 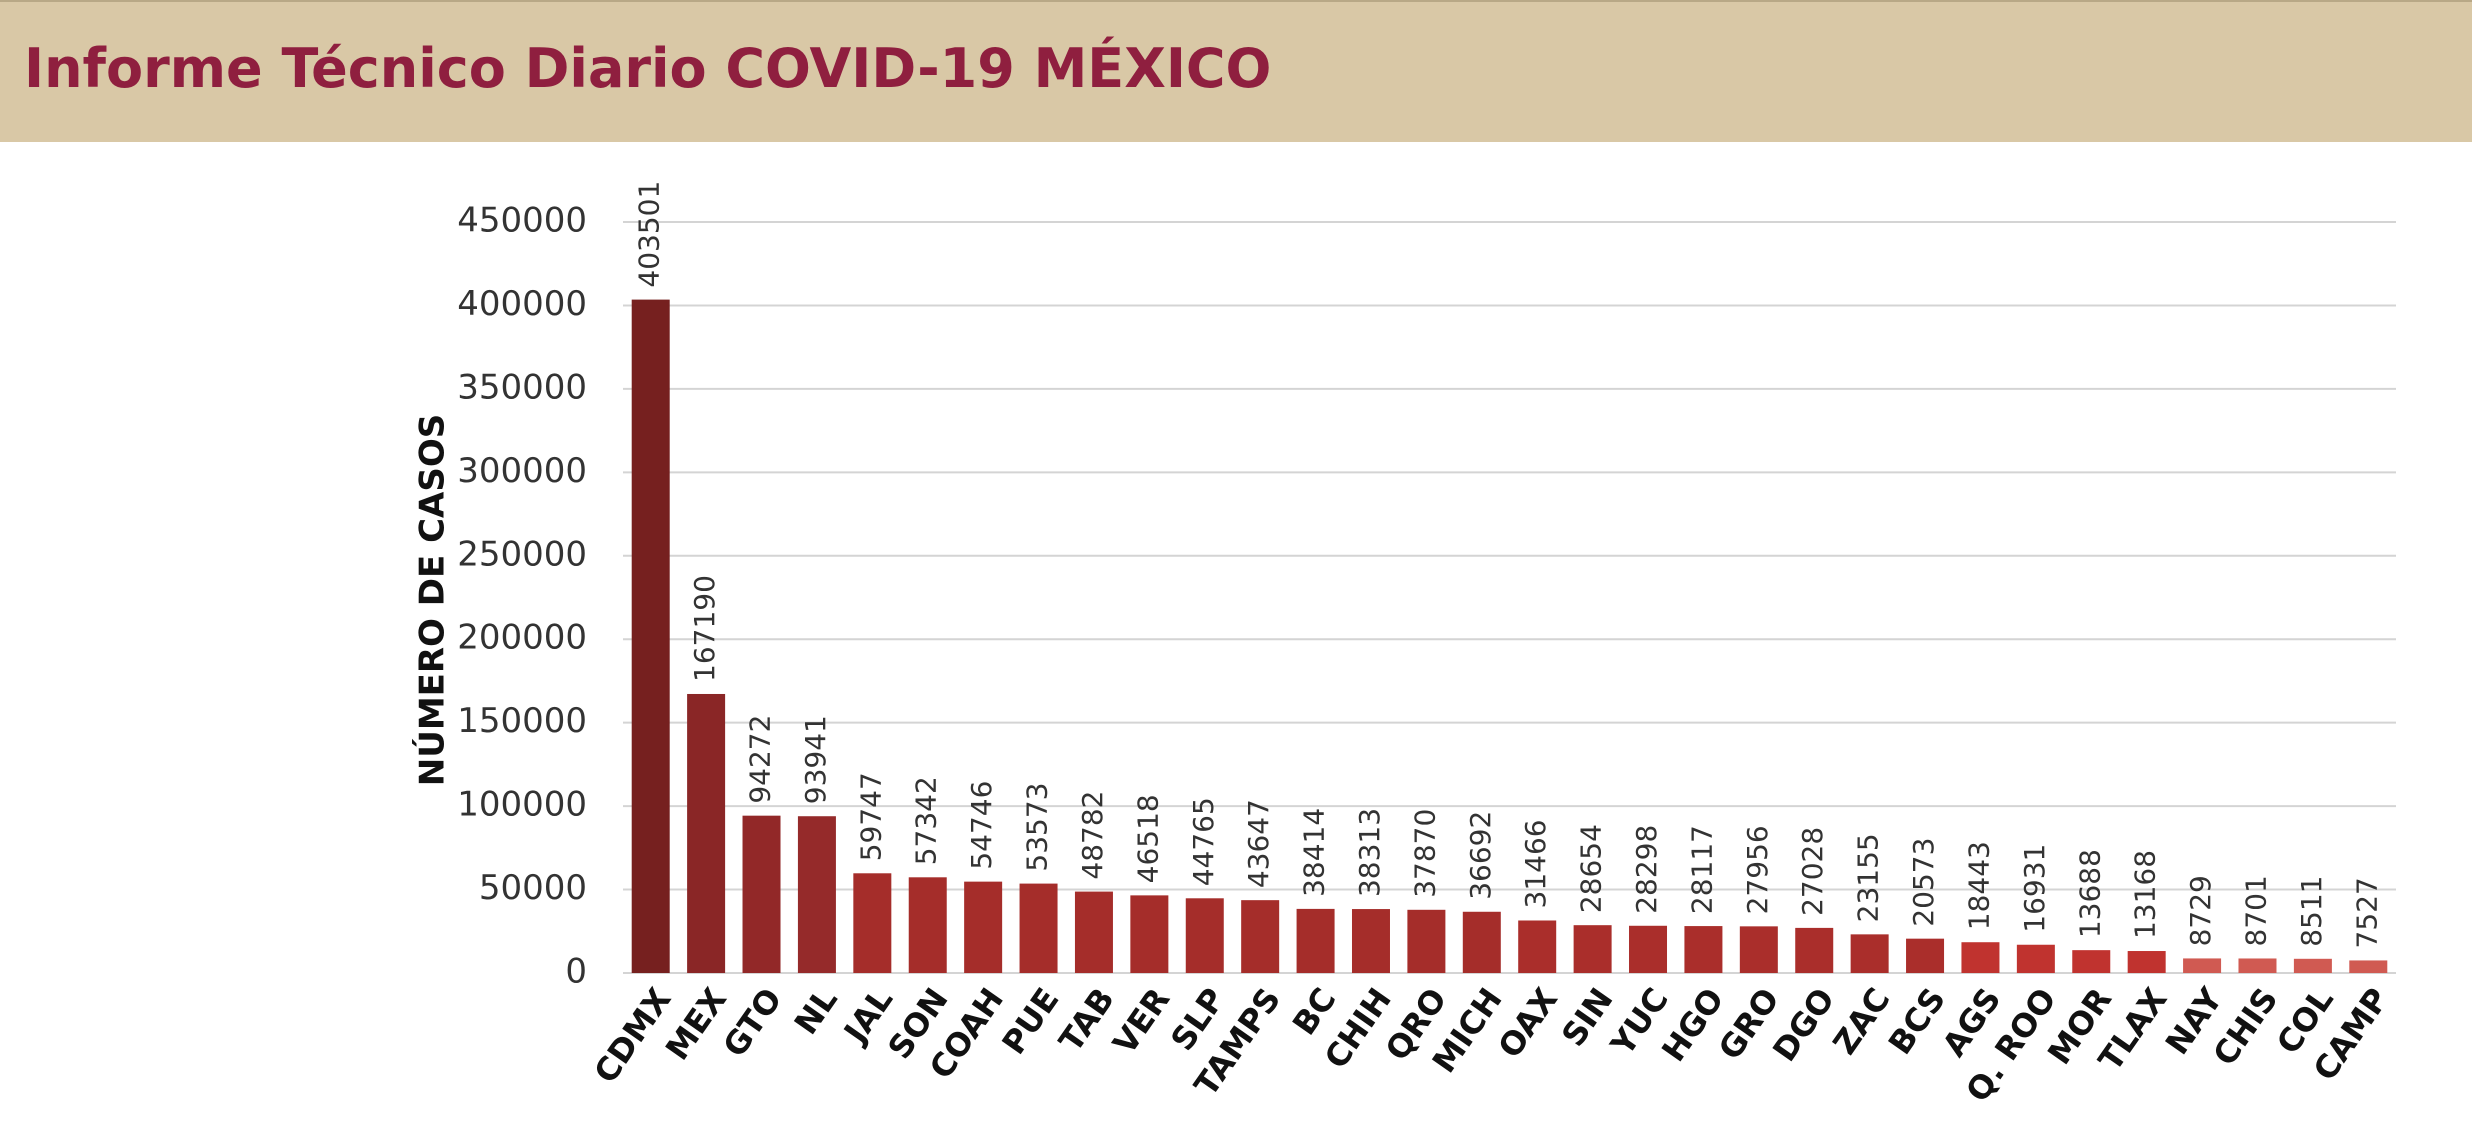 I want to click on value-label: 48782, so click(x=1092, y=835).